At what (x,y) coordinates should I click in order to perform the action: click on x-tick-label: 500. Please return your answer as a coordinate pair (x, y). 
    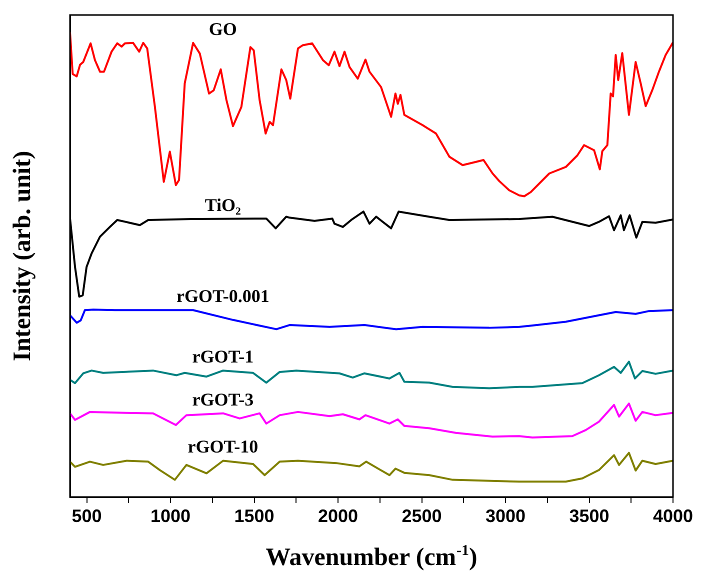
    Looking at the image, I should click on (87, 516).